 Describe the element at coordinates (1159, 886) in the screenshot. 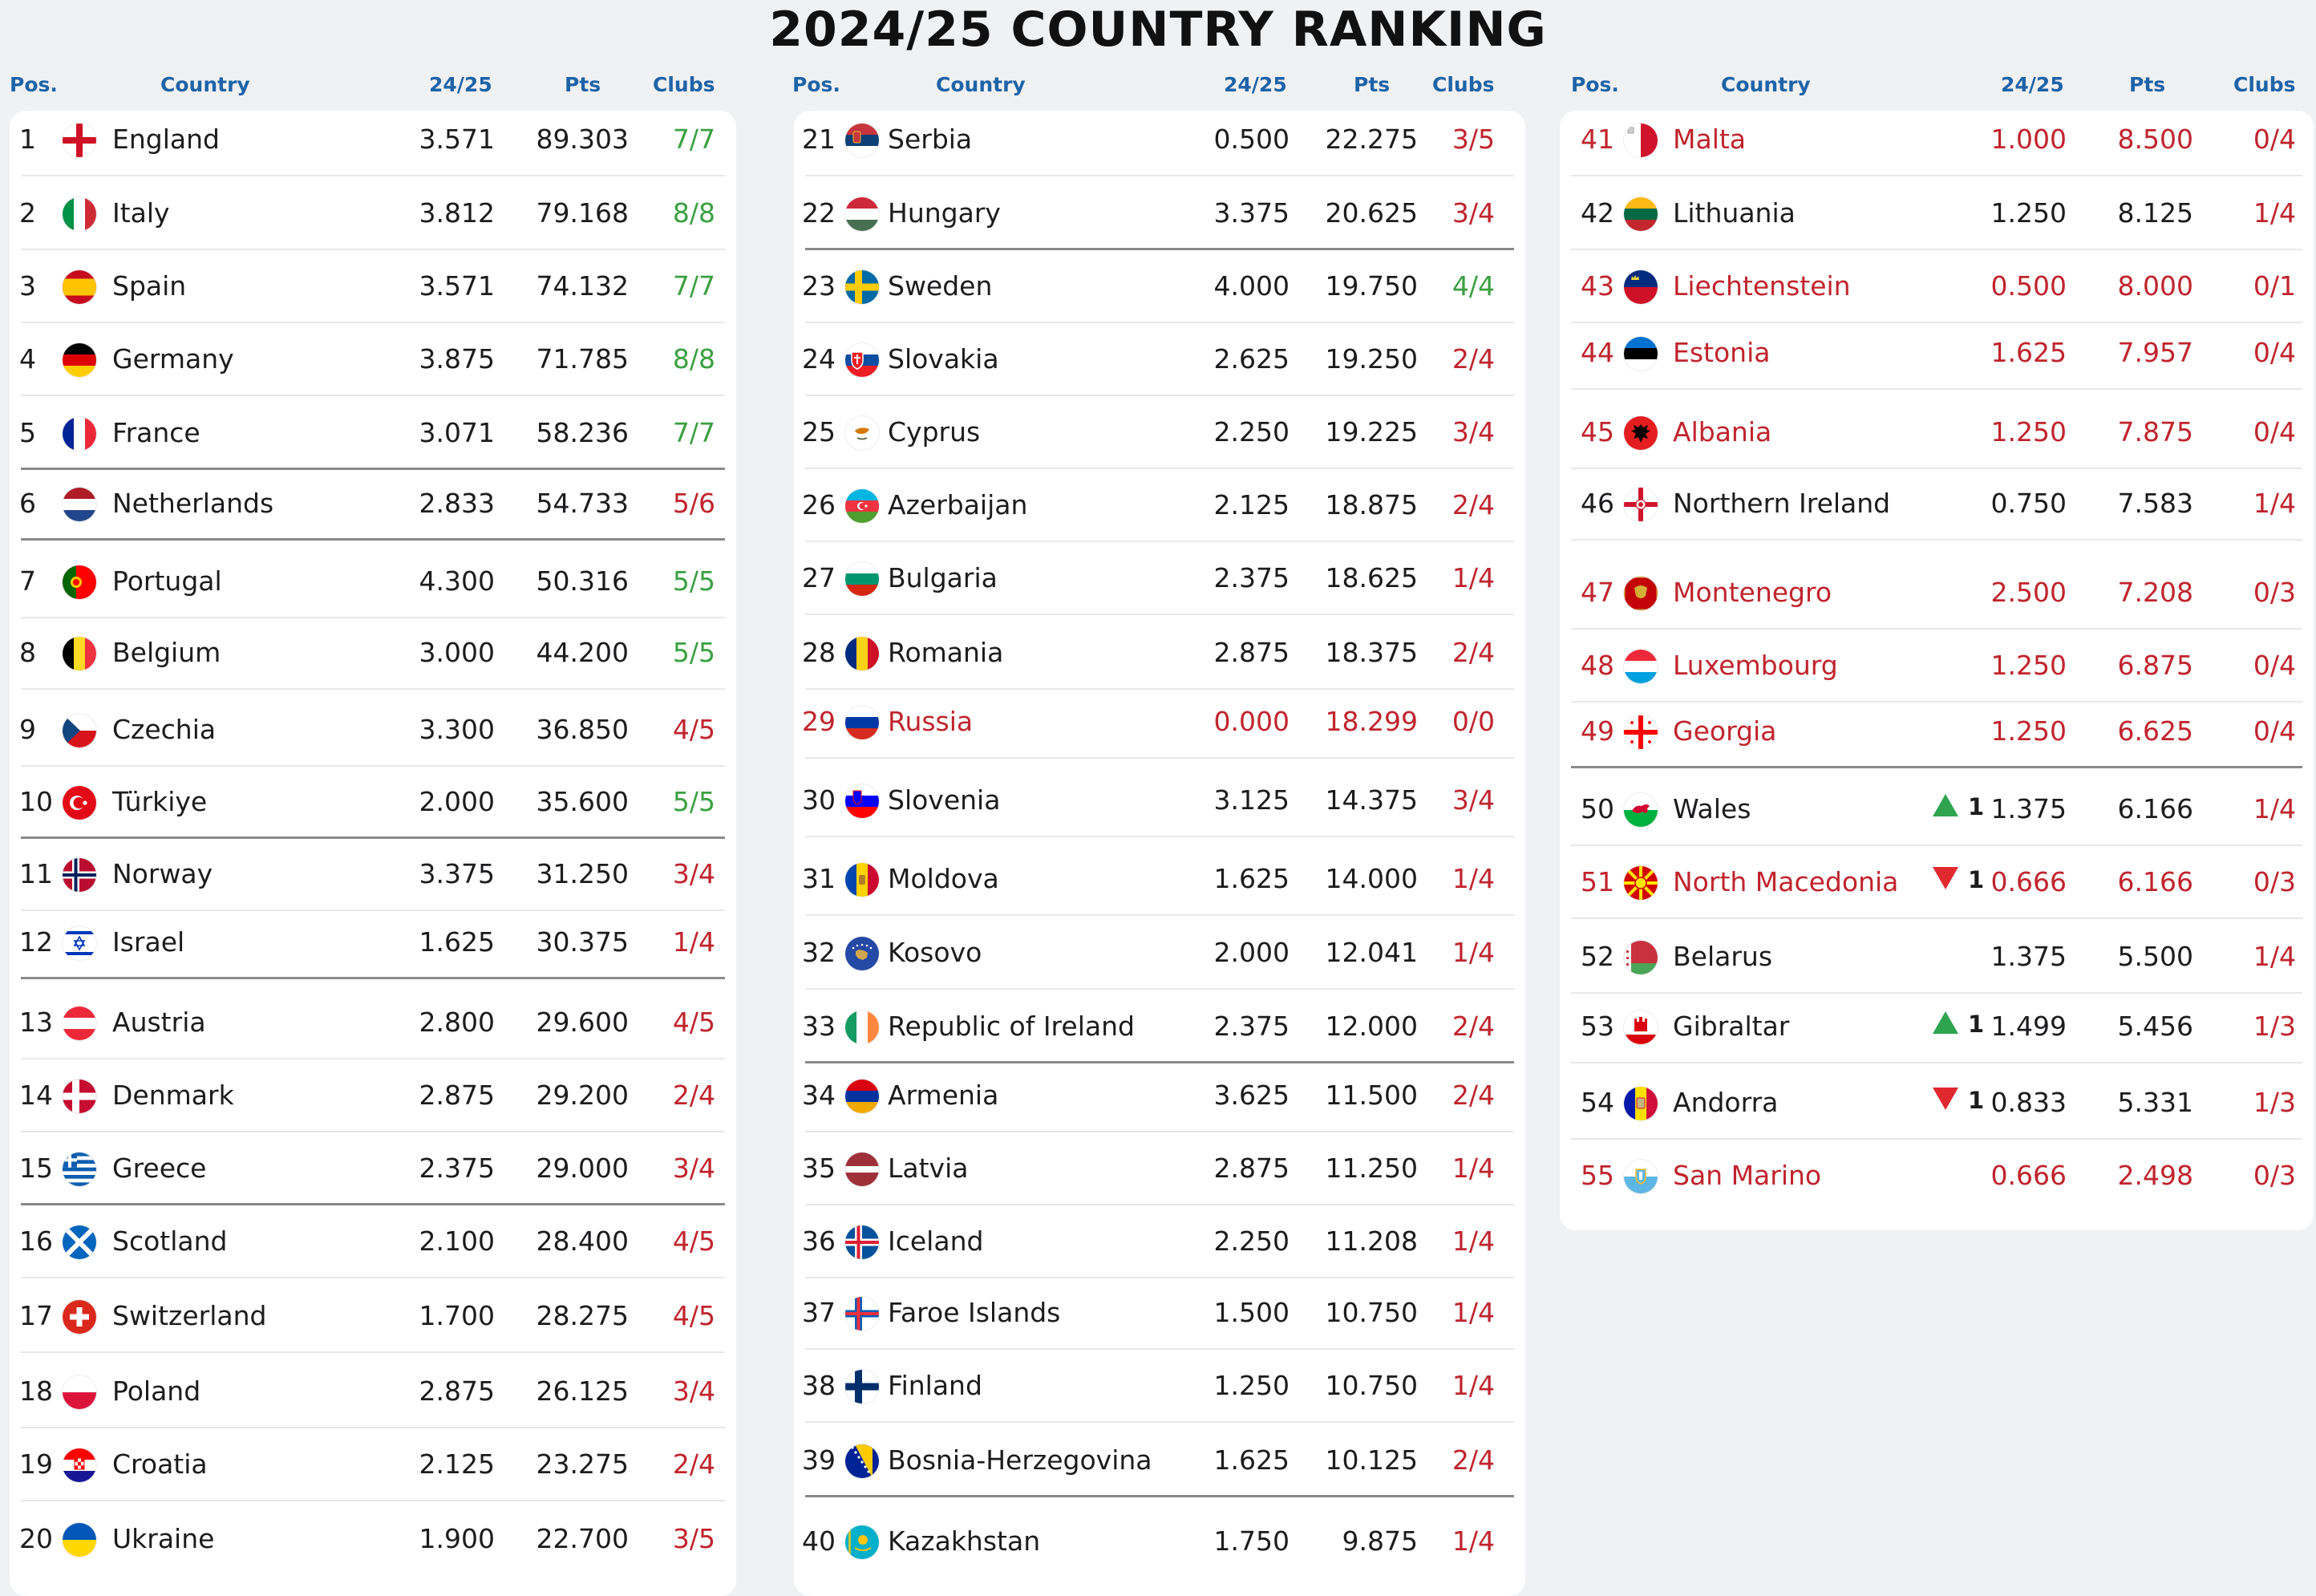

I see `ranking-row: 31 Moldova 1.625 14.000 1/4` at that location.